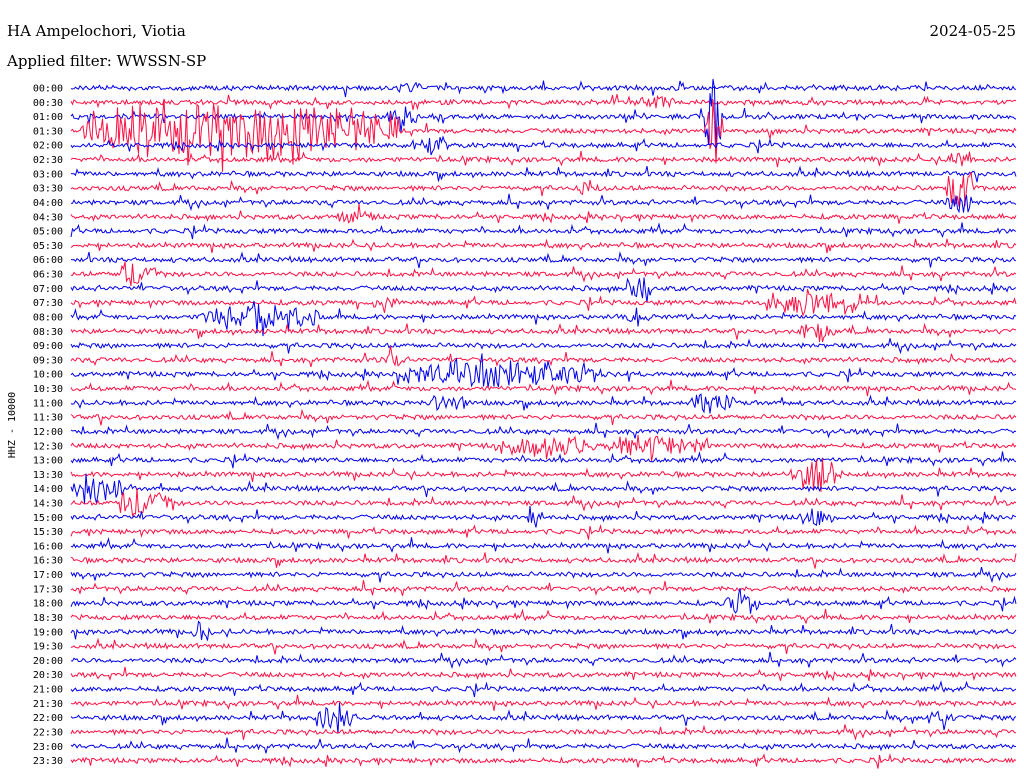  Describe the element at coordinates (48, 461) in the screenshot. I see `row-time-label: 13:00` at that location.